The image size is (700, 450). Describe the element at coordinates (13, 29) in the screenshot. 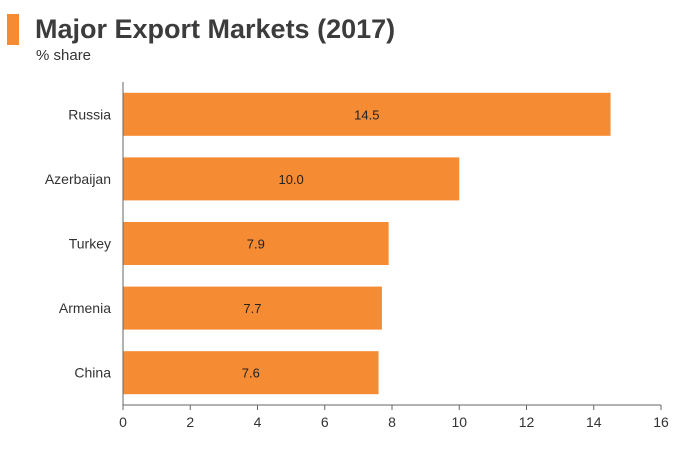

I see `title-accent-bar` at that location.